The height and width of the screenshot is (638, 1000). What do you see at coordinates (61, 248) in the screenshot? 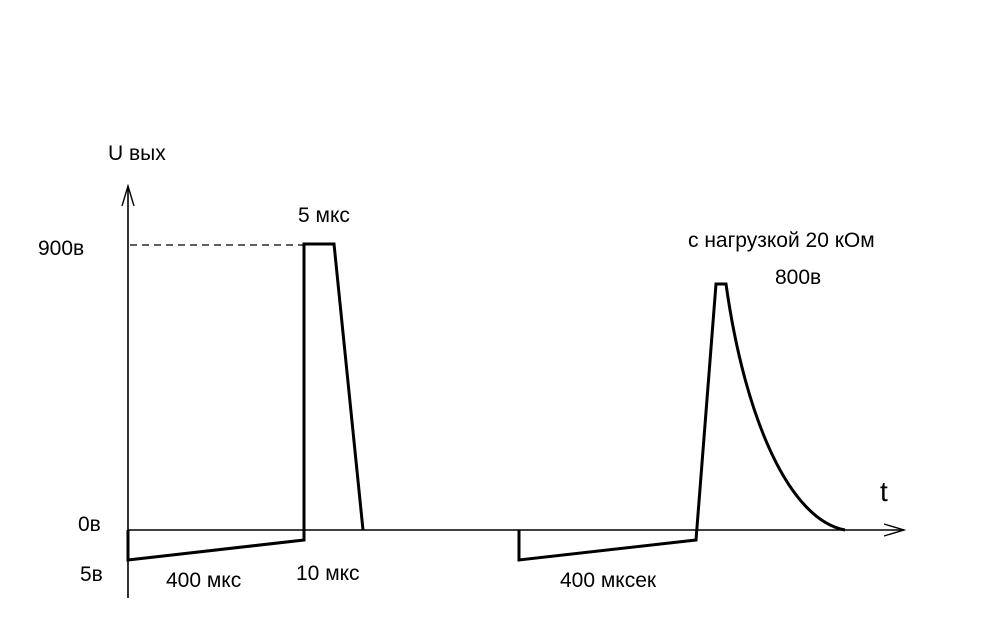
I see `level-900-label: 900в` at bounding box center [61, 248].